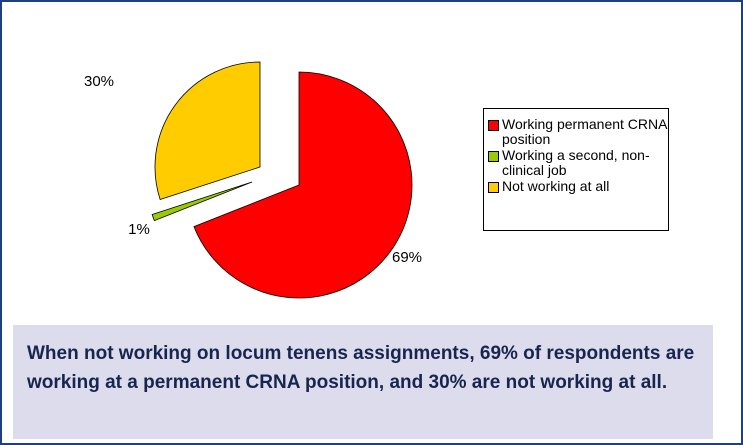 The height and width of the screenshot is (445, 743). Describe the element at coordinates (139, 229) in the screenshot. I see `slice-label: 1%` at that location.